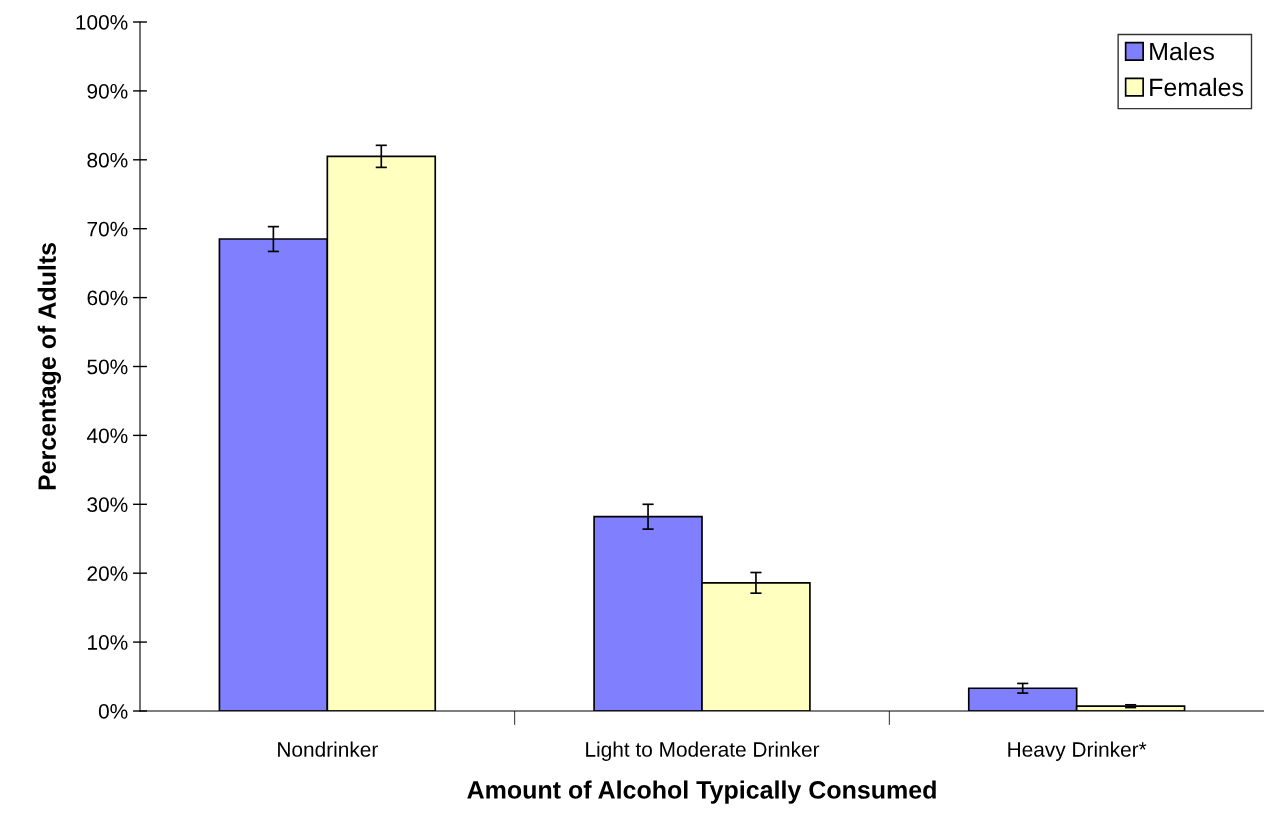 The height and width of the screenshot is (814, 1264). What do you see at coordinates (108, 642) in the screenshot?
I see `y-tick-label: 10%` at bounding box center [108, 642].